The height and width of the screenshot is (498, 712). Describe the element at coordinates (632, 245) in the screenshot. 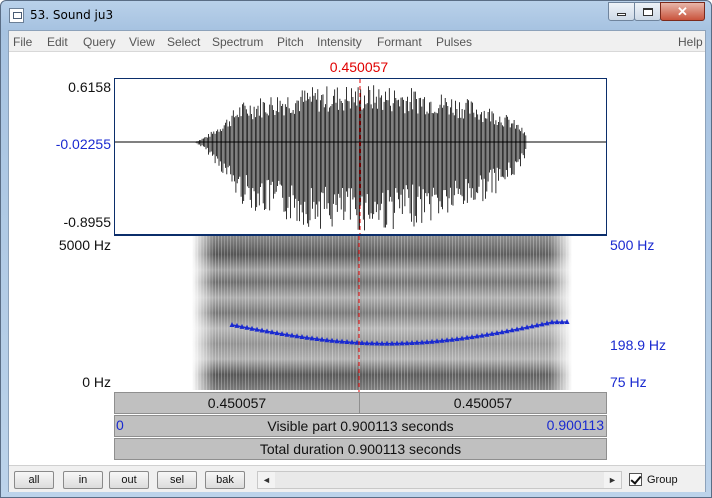

I see `pitch-top-label: 500 Hz` at that location.